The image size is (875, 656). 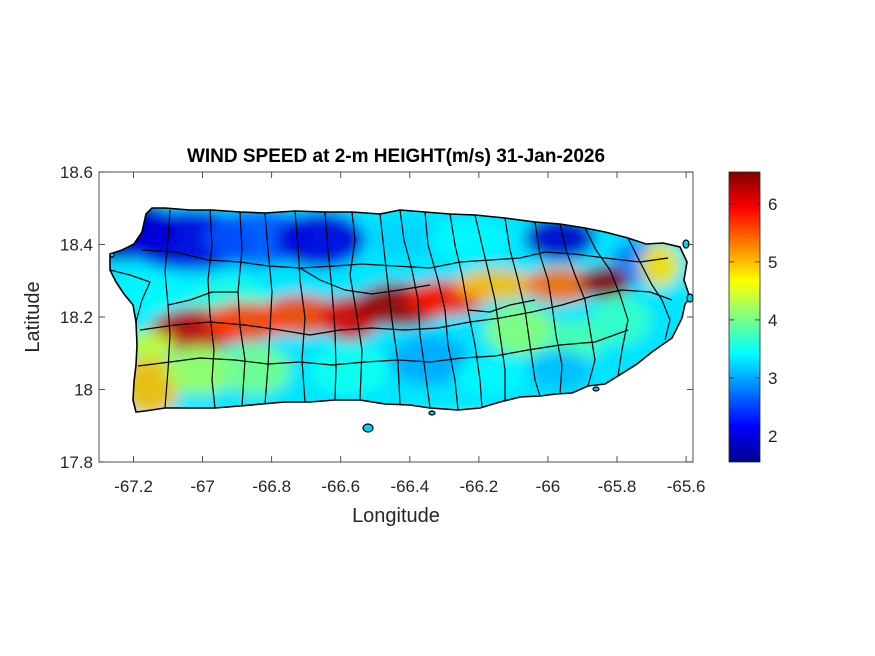 I want to click on y-tick-label: 18, so click(x=83, y=390).